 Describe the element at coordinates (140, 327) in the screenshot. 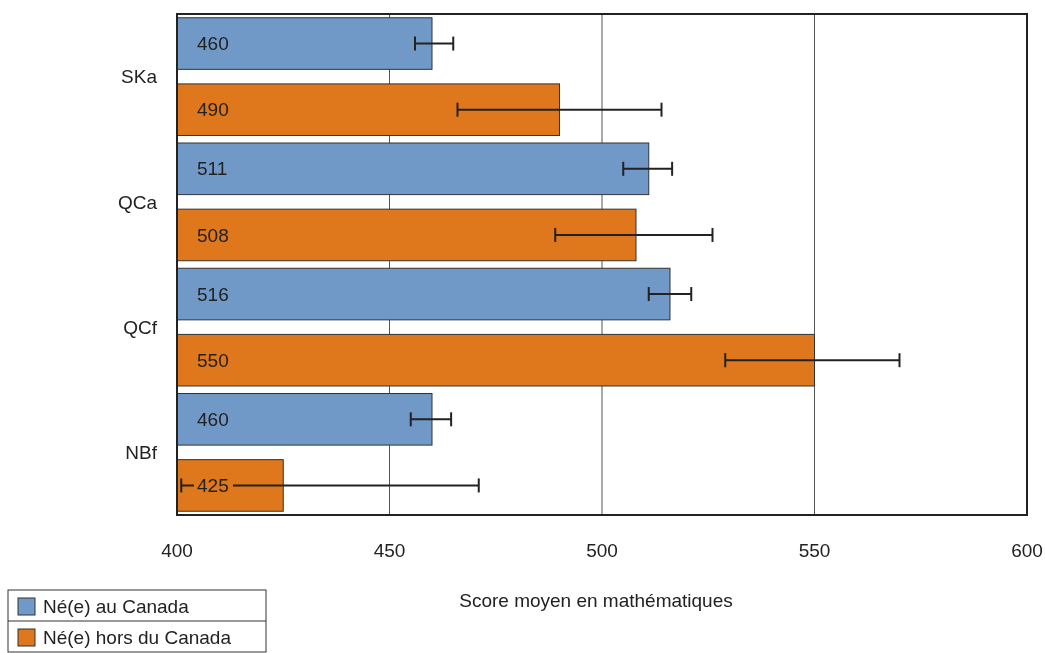

I see `y-tick-label: QCf` at that location.